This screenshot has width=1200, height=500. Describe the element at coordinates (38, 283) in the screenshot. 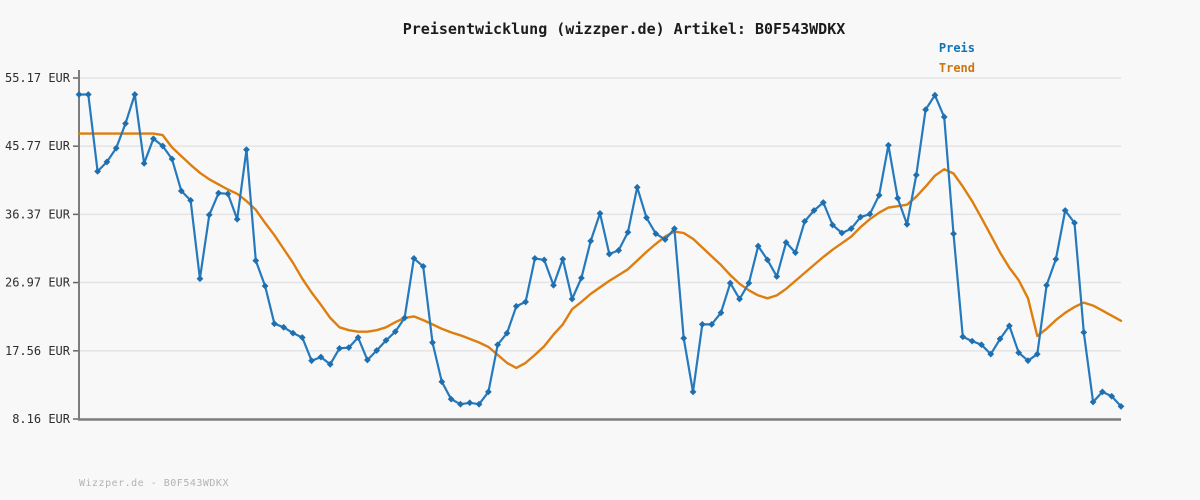

I see `y-tick-label: 26.97 EUR` at that location.